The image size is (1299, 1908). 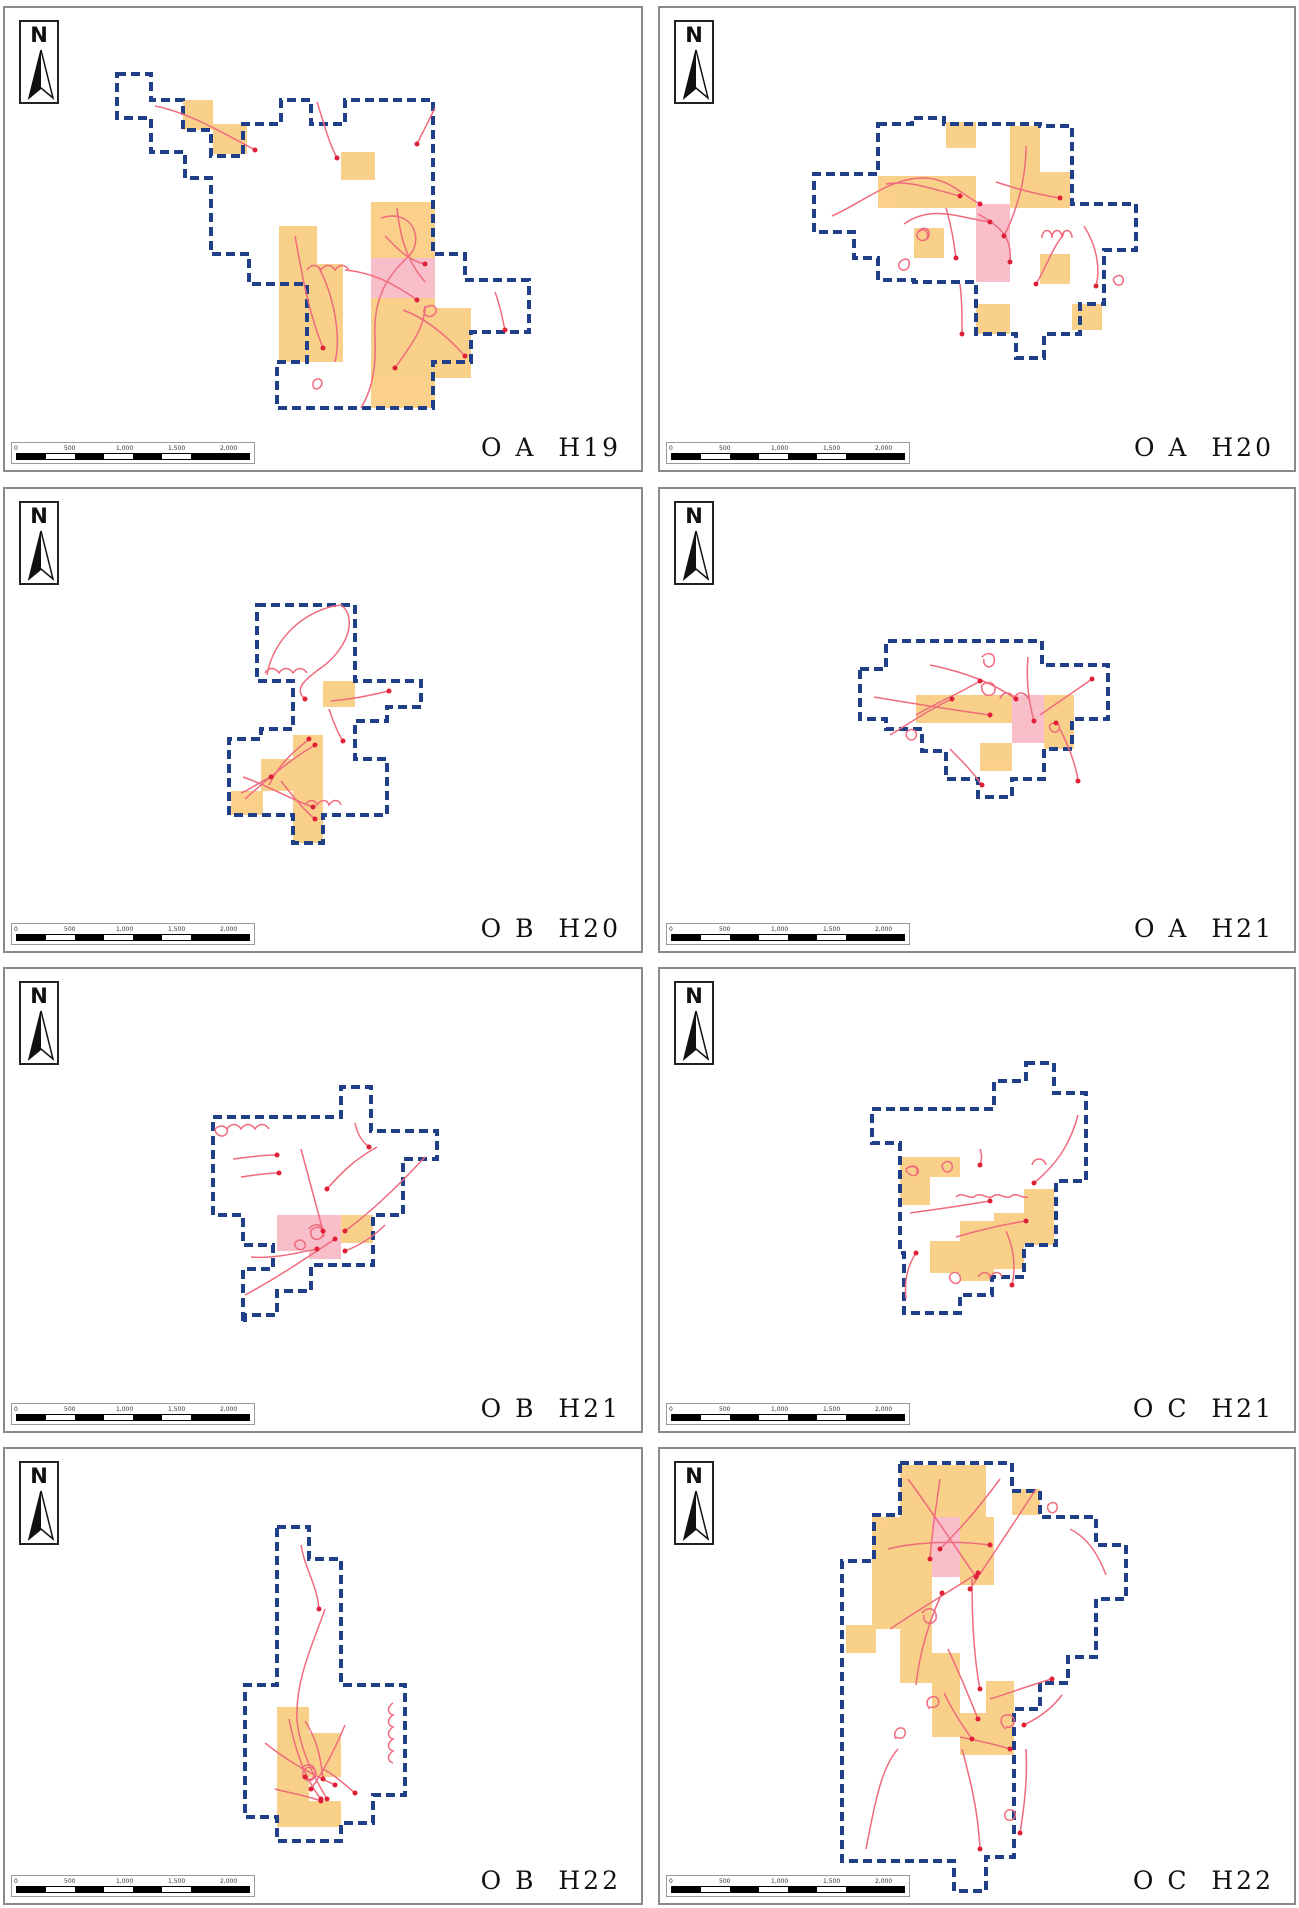 What do you see at coordinates (551, 447) in the screenshot?
I see `panel-label: O A H19` at bounding box center [551, 447].